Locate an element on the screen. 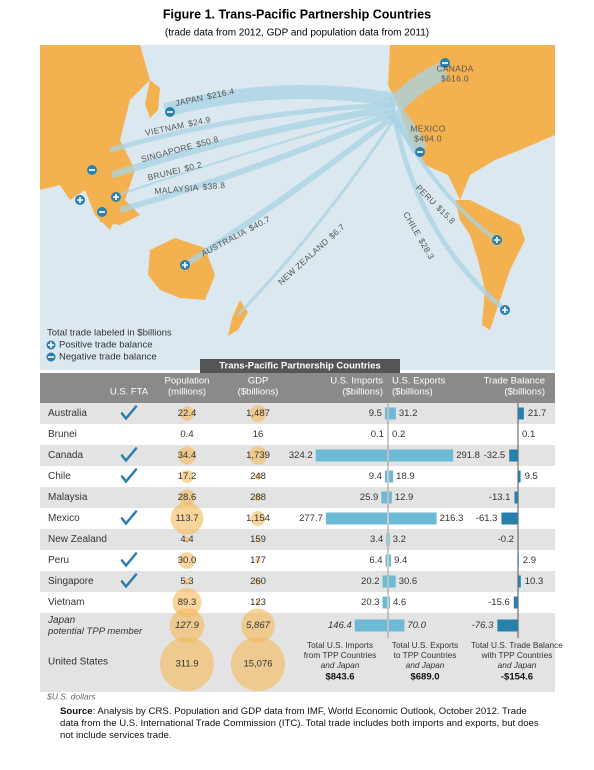 This screenshot has width=594, height=770. balance-value: 21.7 is located at coordinates (537, 413).